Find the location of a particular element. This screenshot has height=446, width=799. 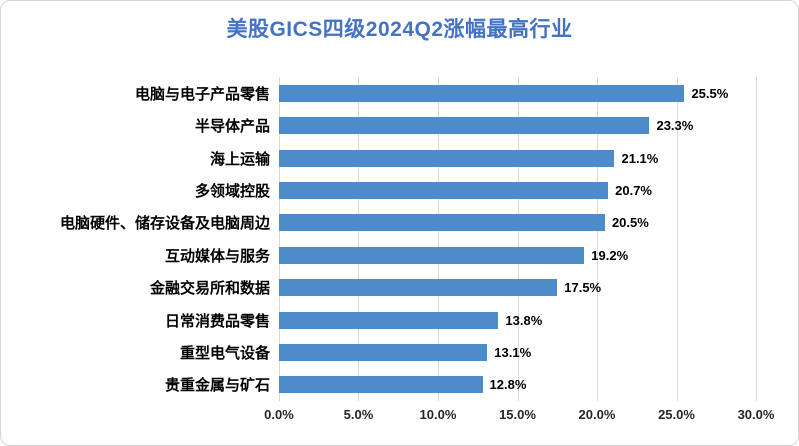

bar-track: 25.5% is located at coordinates (517, 93).